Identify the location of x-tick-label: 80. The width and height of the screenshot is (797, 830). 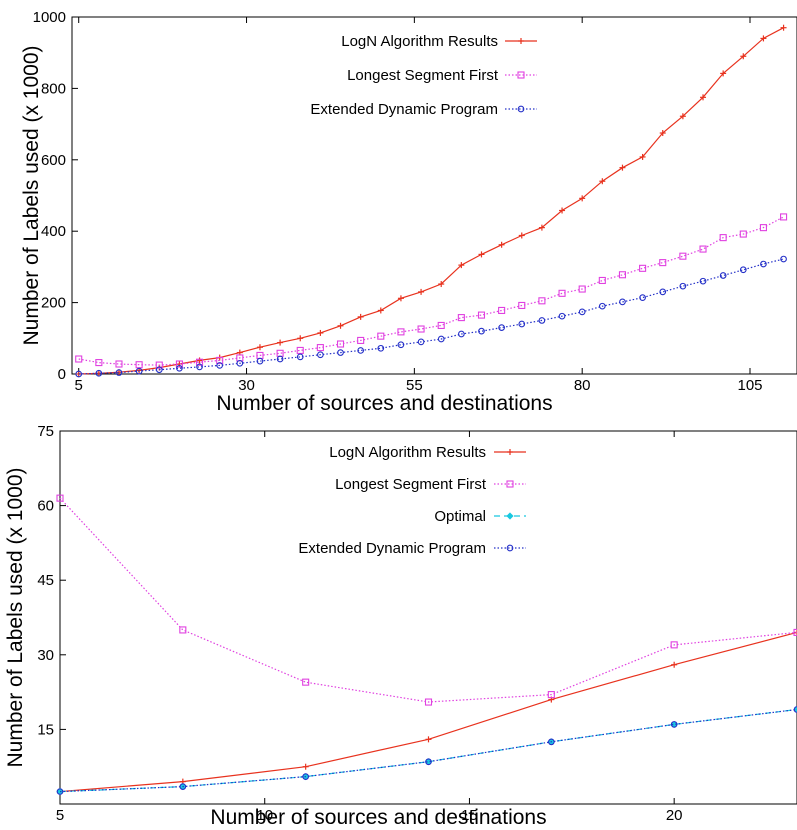
(582, 385).